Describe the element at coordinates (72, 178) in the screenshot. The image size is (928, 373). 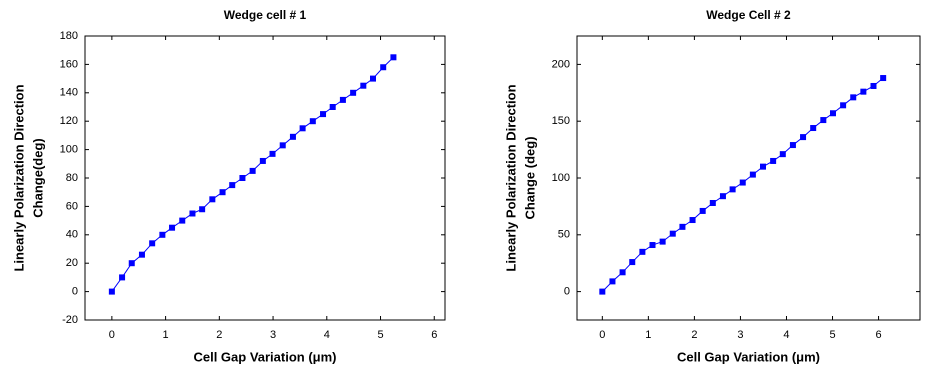
I see `y-tick-label: 80` at that location.